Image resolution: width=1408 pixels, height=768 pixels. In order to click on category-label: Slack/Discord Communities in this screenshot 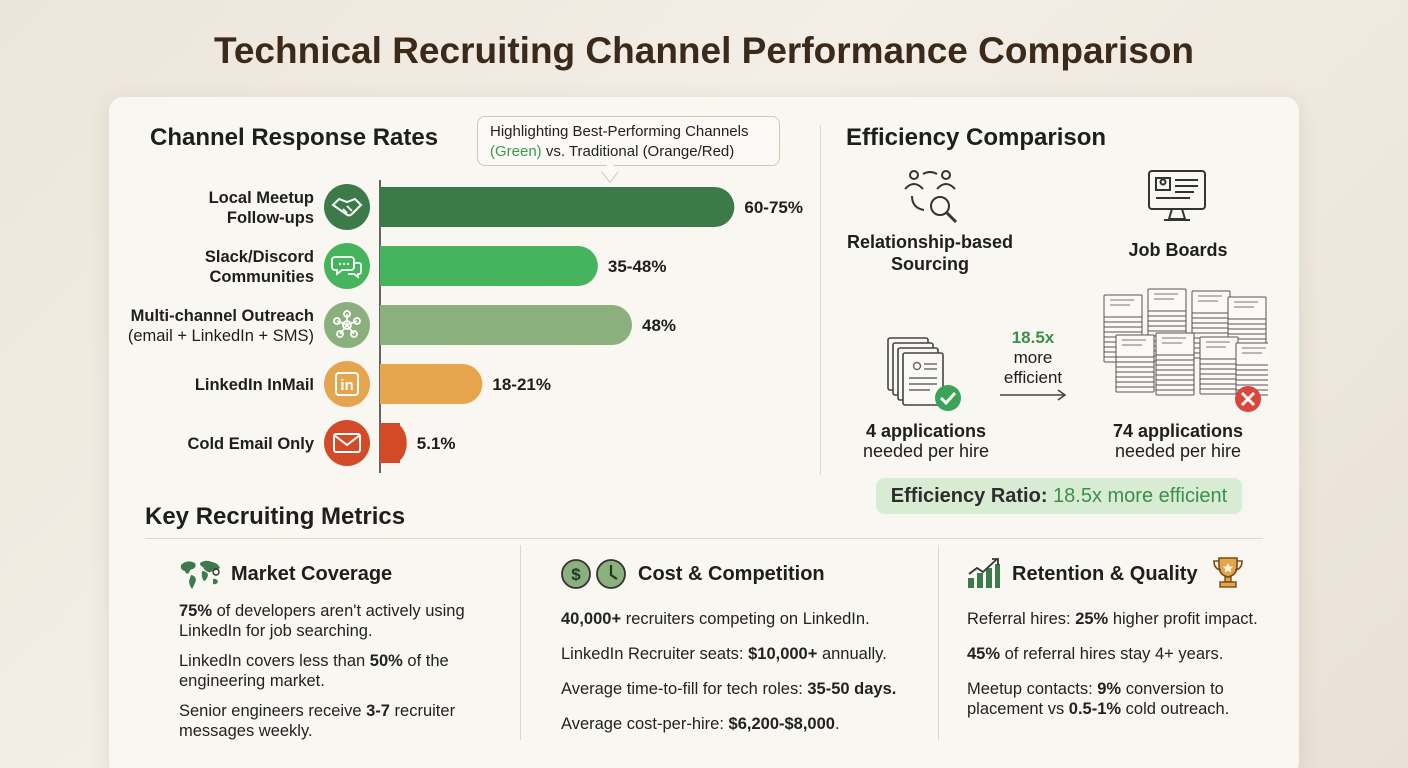, I will do `click(259, 267)`.